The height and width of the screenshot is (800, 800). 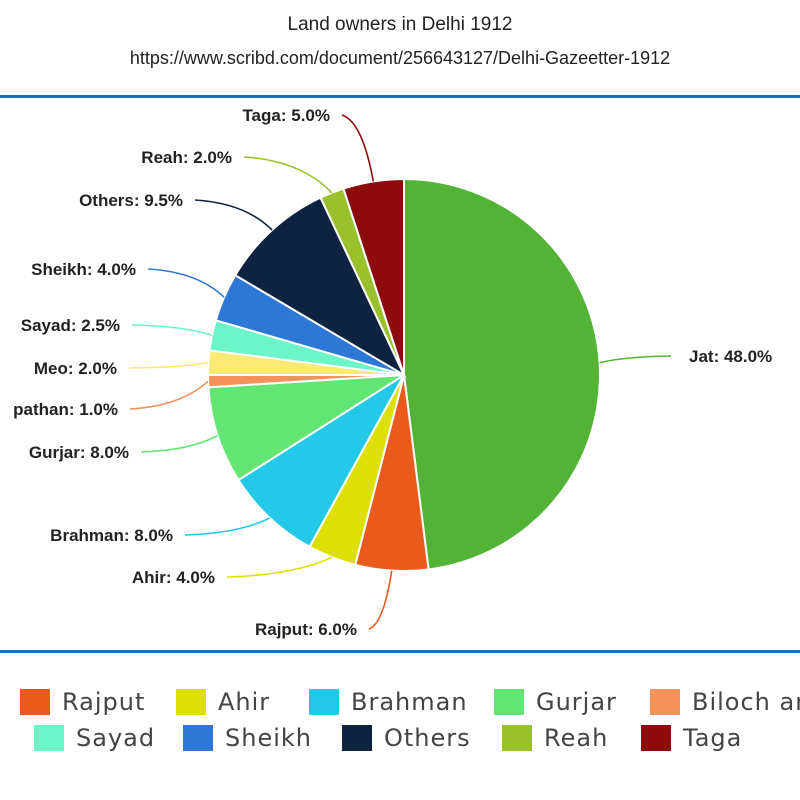 I want to click on data-label-meo: Meo: 2.0%, so click(x=75, y=368).